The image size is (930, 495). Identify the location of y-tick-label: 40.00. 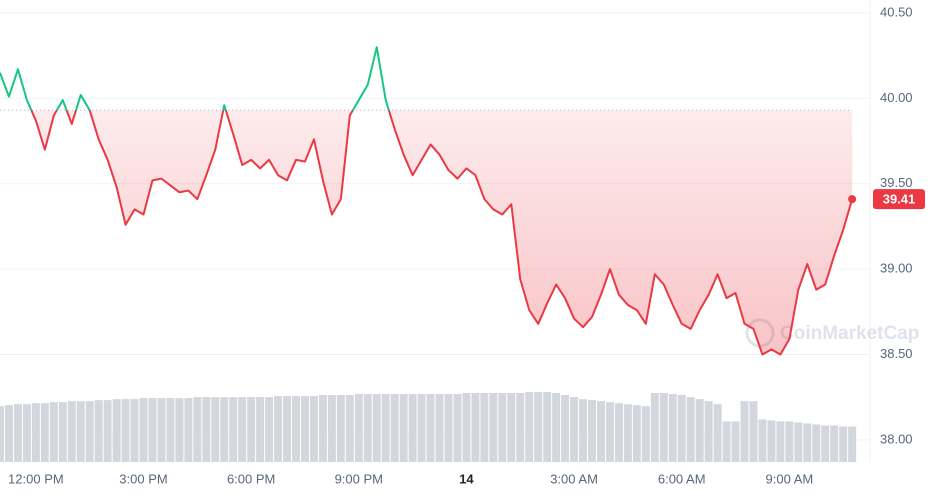
(896, 97).